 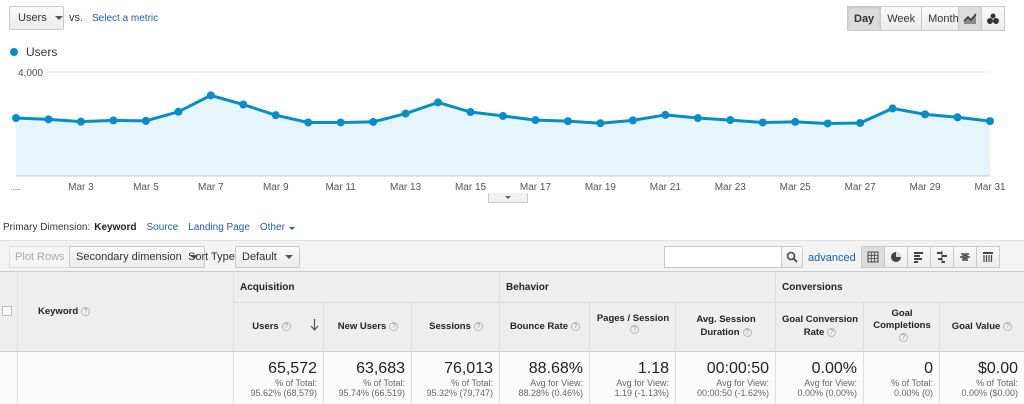 What do you see at coordinates (913, 393) in the screenshot?
I see `total-sub-value: 0.00% (0)` at bounding box center [913, 393].